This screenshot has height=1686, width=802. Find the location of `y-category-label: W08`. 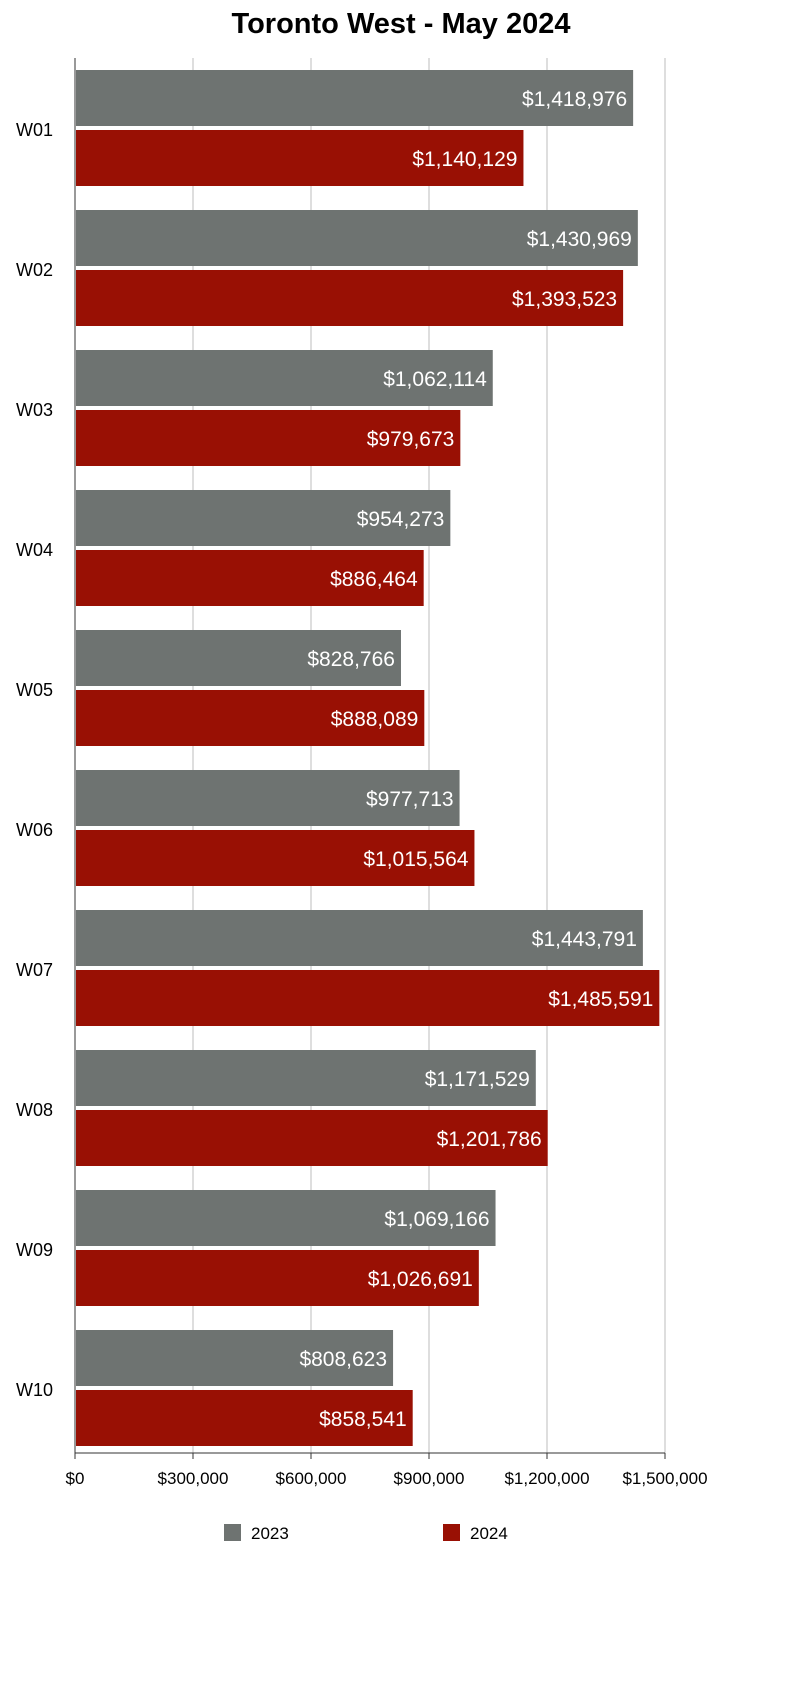

y-category-label: W08 is located at coordinates (34, 1110).